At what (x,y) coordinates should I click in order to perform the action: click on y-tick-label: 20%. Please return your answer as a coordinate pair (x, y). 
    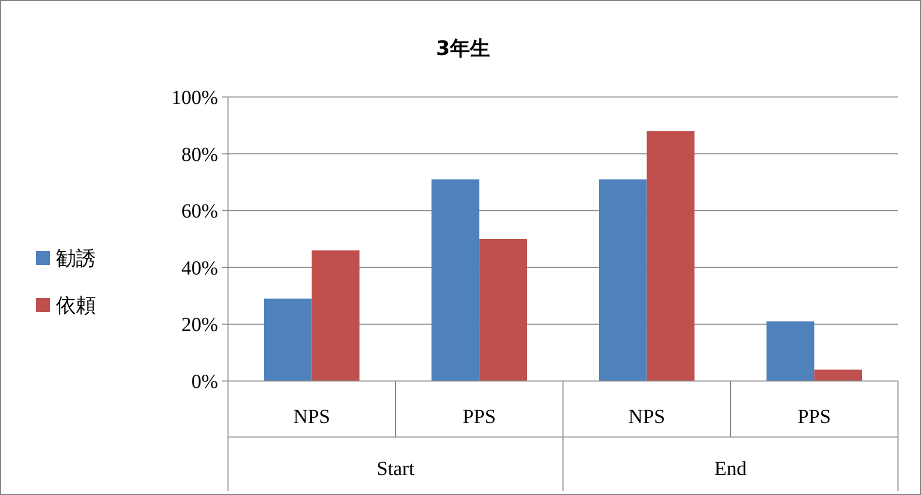
    Looking at the image, I should click on (199, 325).